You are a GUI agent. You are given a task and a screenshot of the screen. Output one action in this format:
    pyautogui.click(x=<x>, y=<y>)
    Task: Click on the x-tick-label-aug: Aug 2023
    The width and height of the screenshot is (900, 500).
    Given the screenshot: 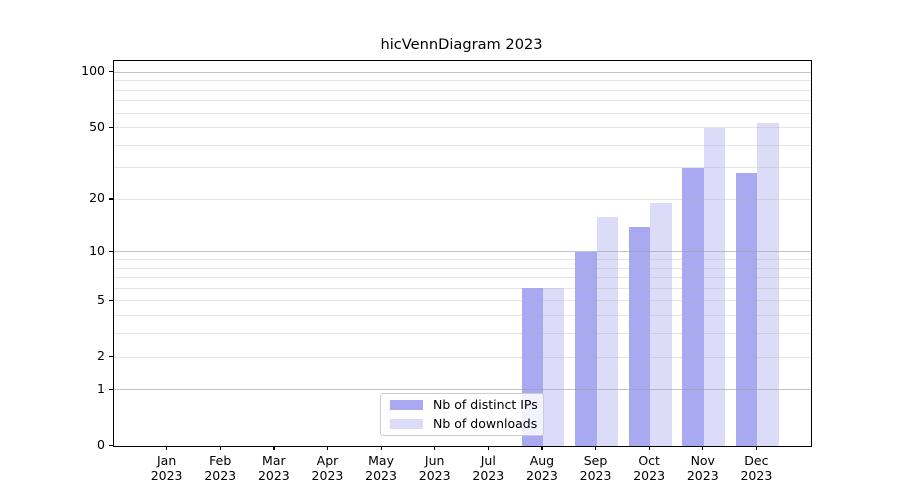 What is the action you would take?
    pyautogui.click(x=542, y=468)
    